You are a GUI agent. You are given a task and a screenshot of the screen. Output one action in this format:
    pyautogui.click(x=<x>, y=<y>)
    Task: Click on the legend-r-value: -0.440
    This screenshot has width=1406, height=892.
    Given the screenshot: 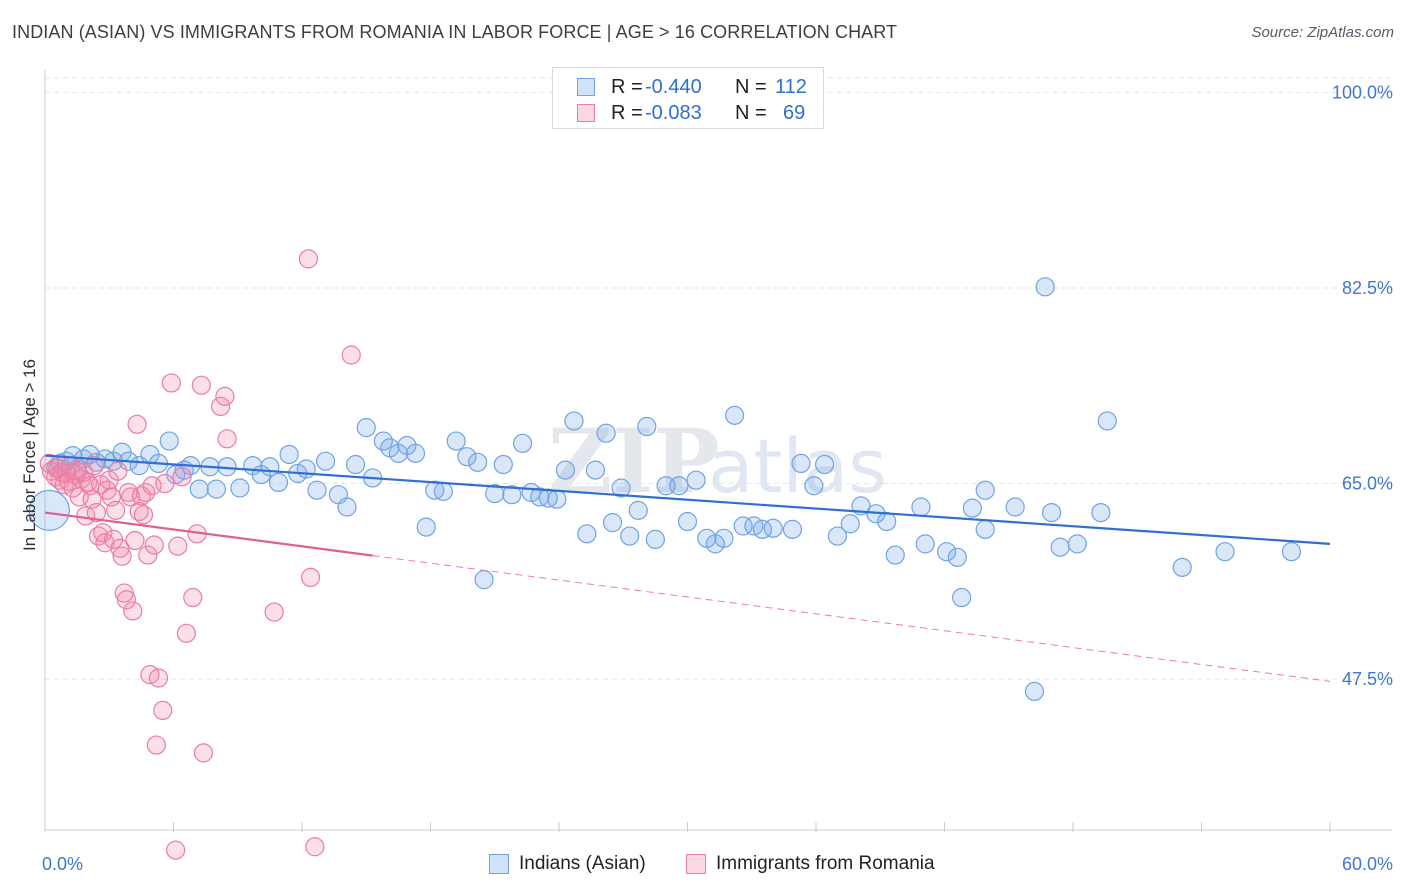 What is the action you would take?
    pyautogui.click(x=673, y=87)
    